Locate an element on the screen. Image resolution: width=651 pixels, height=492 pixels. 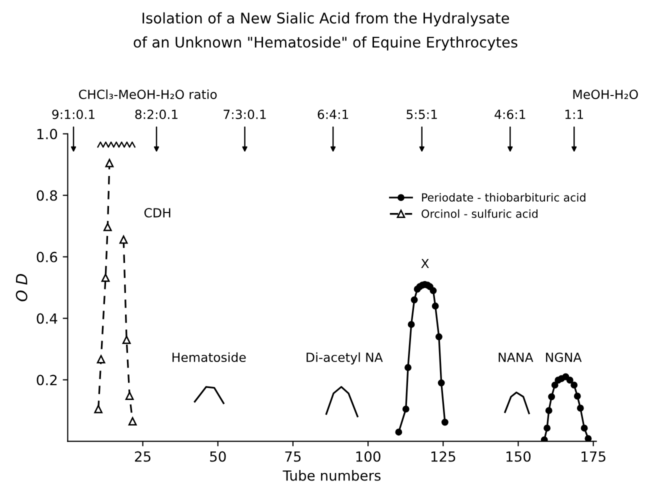
x-axis-title: Tube numbers is located at coordinates (331, 475).